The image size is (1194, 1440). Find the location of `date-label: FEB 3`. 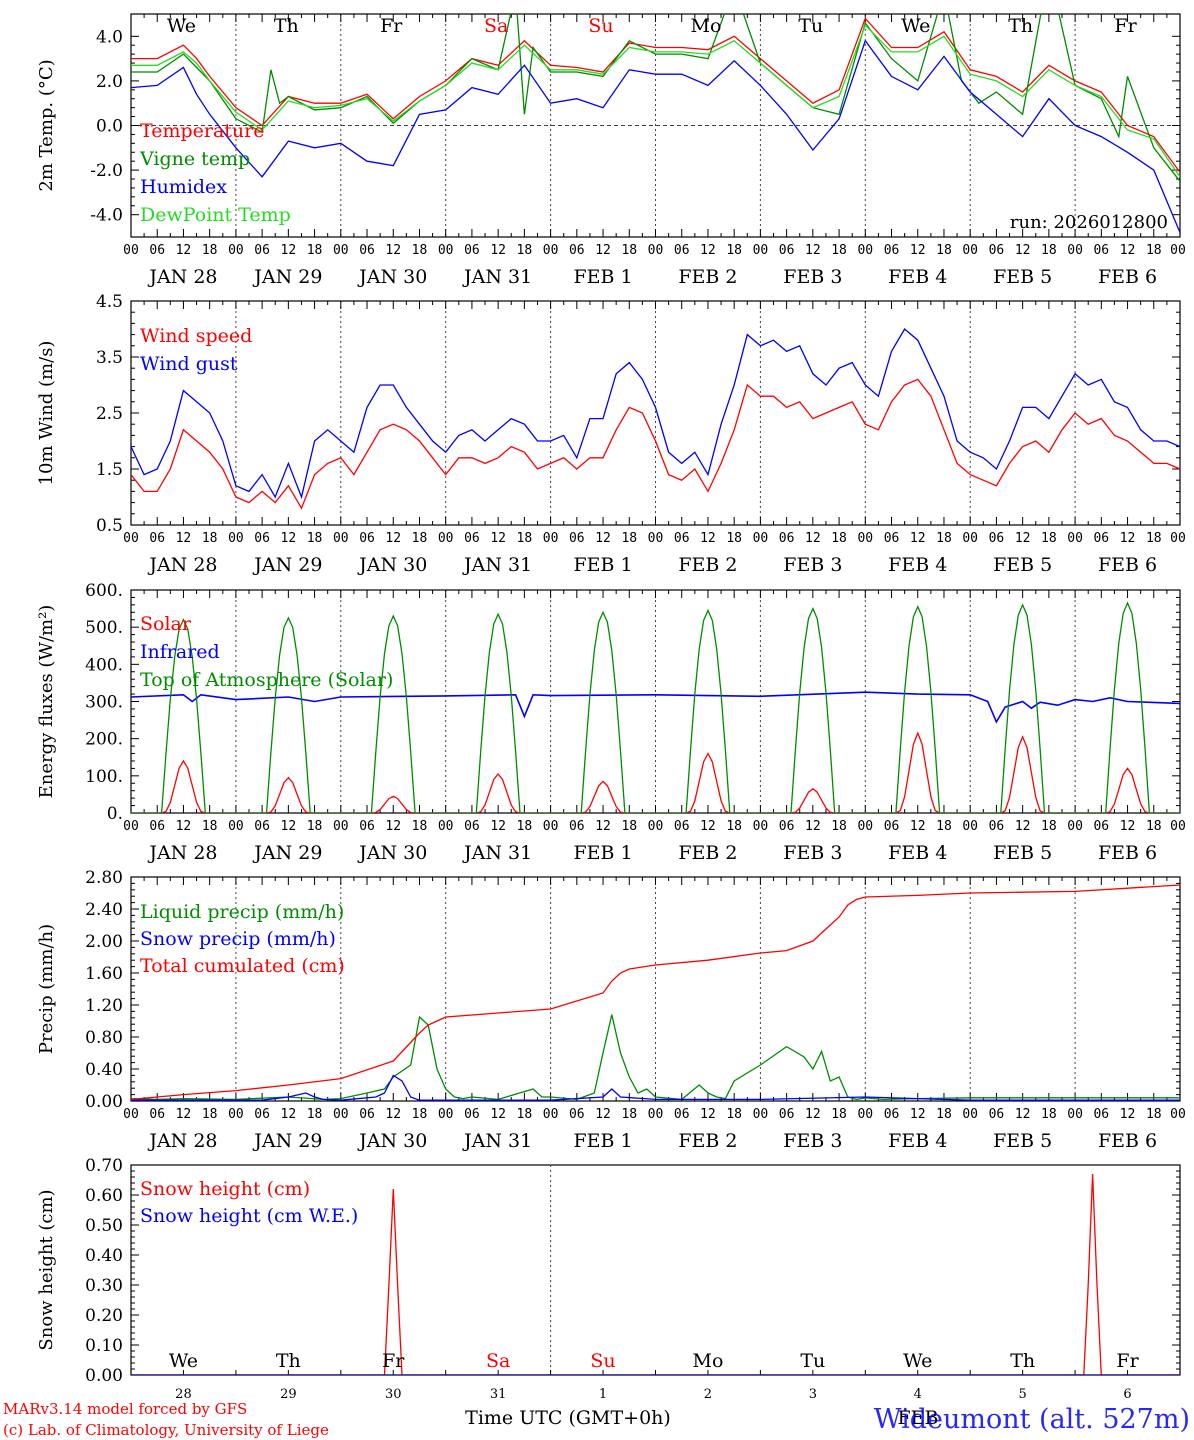

date-label: FEB 3 is located at coordinates (812, 277).